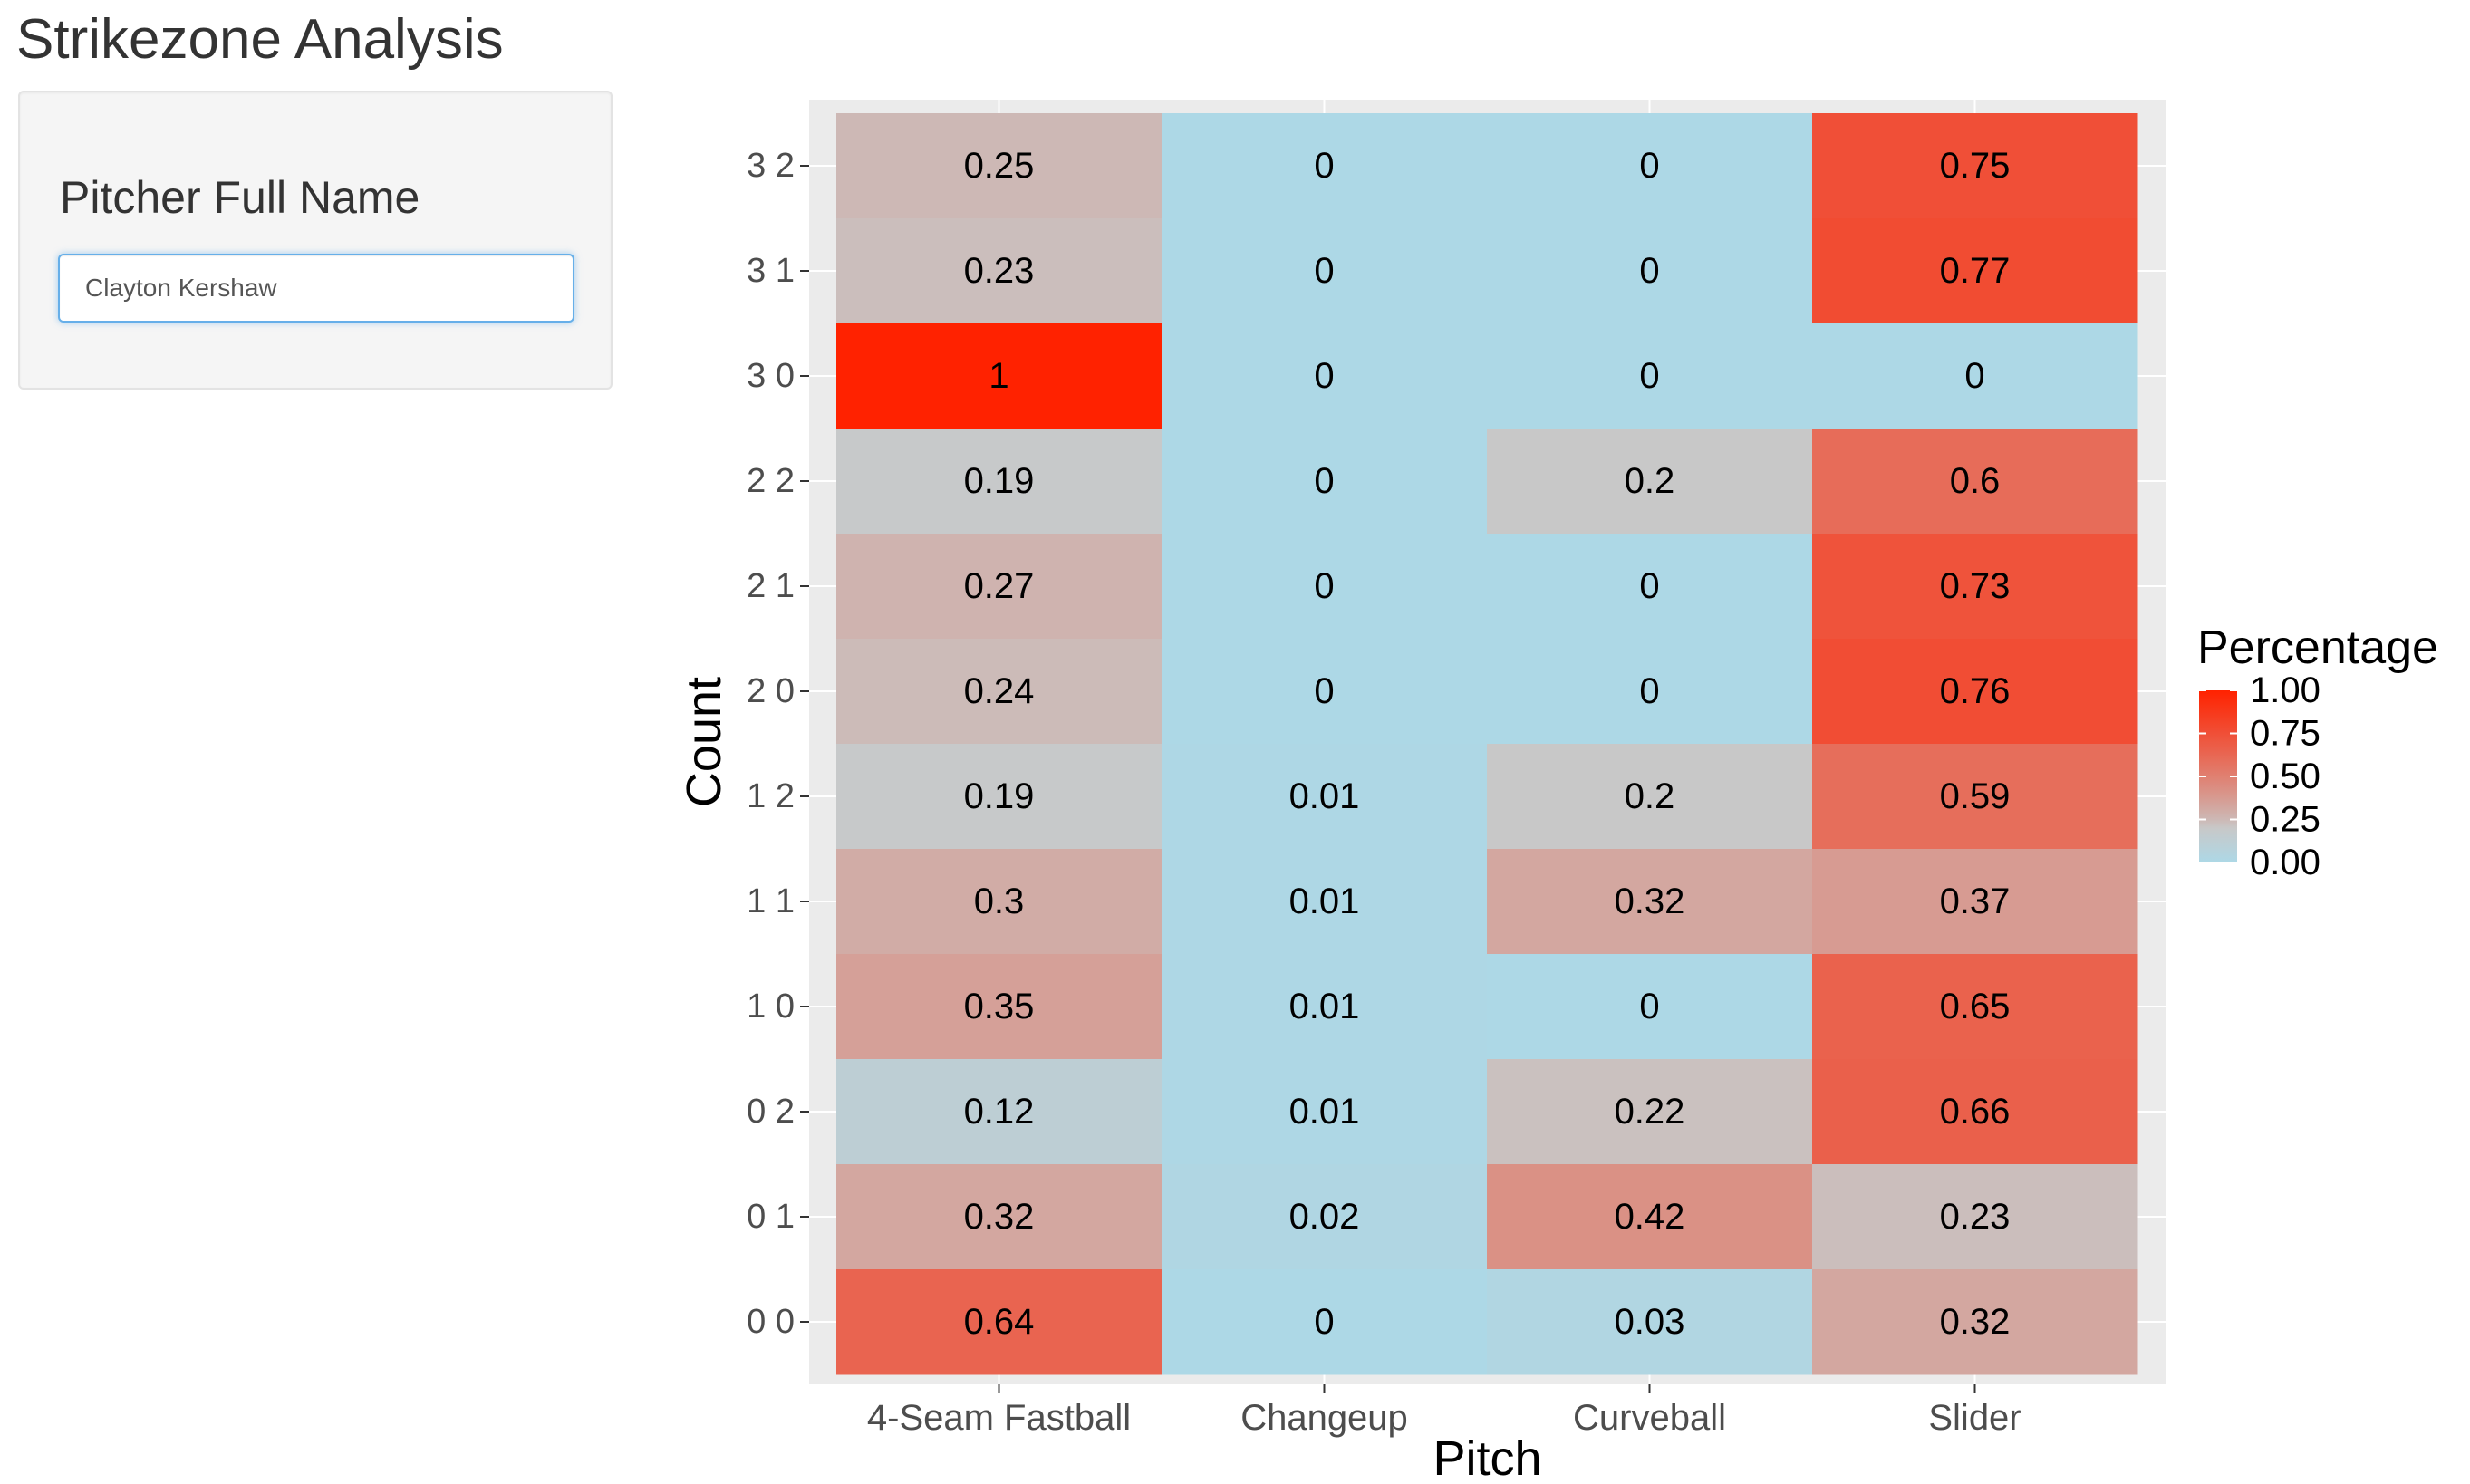 The image size is (2470, 1484). What do you see at coordinates (704, 742) in the screenshot?
I see `y-axis-title: Count` at bounding box center [704, 742].